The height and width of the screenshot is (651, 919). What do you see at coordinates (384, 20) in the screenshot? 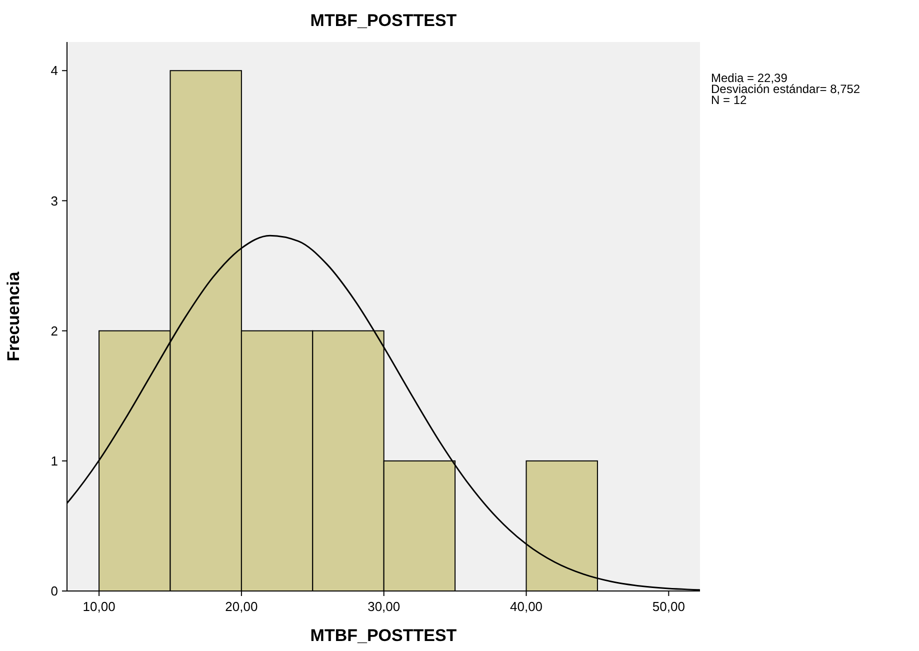
I see `chart-title: MTBF_POSTTEST` at bounding box center [384, 20].